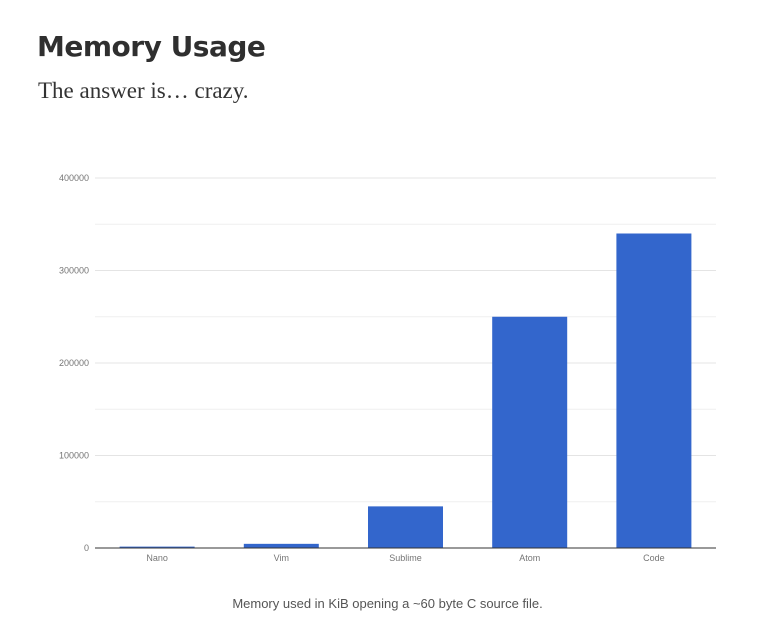 The image size is (775, 643). What do you see at coordinates (654, 390) in the screenshot?
I see `bar-code` at bounding box center [654, 390].